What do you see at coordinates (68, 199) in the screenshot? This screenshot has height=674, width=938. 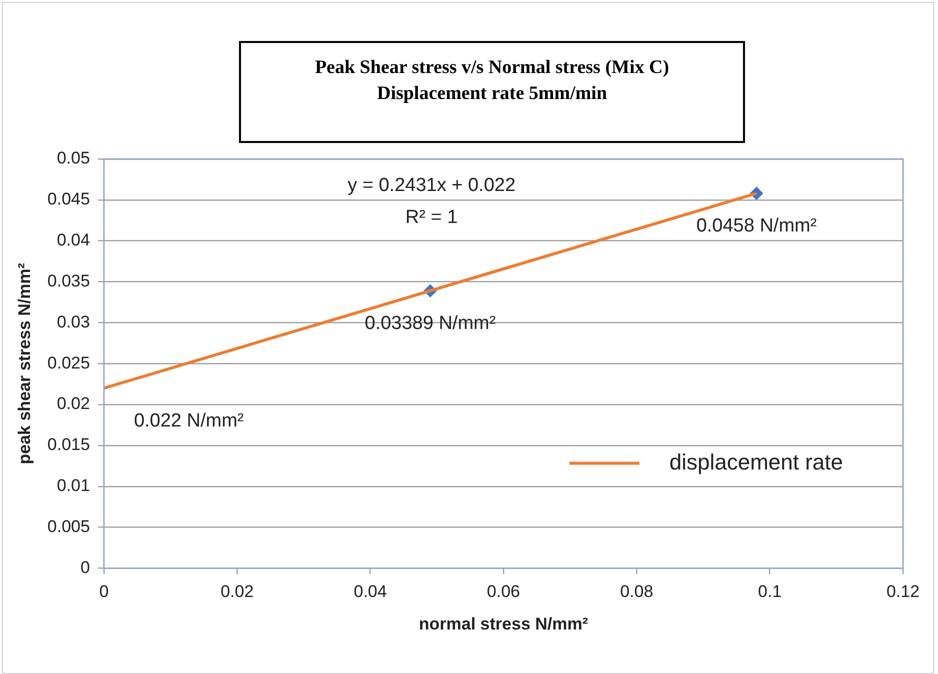 I see `y-tick-label: 0.045` at bounding box center [68, 199].